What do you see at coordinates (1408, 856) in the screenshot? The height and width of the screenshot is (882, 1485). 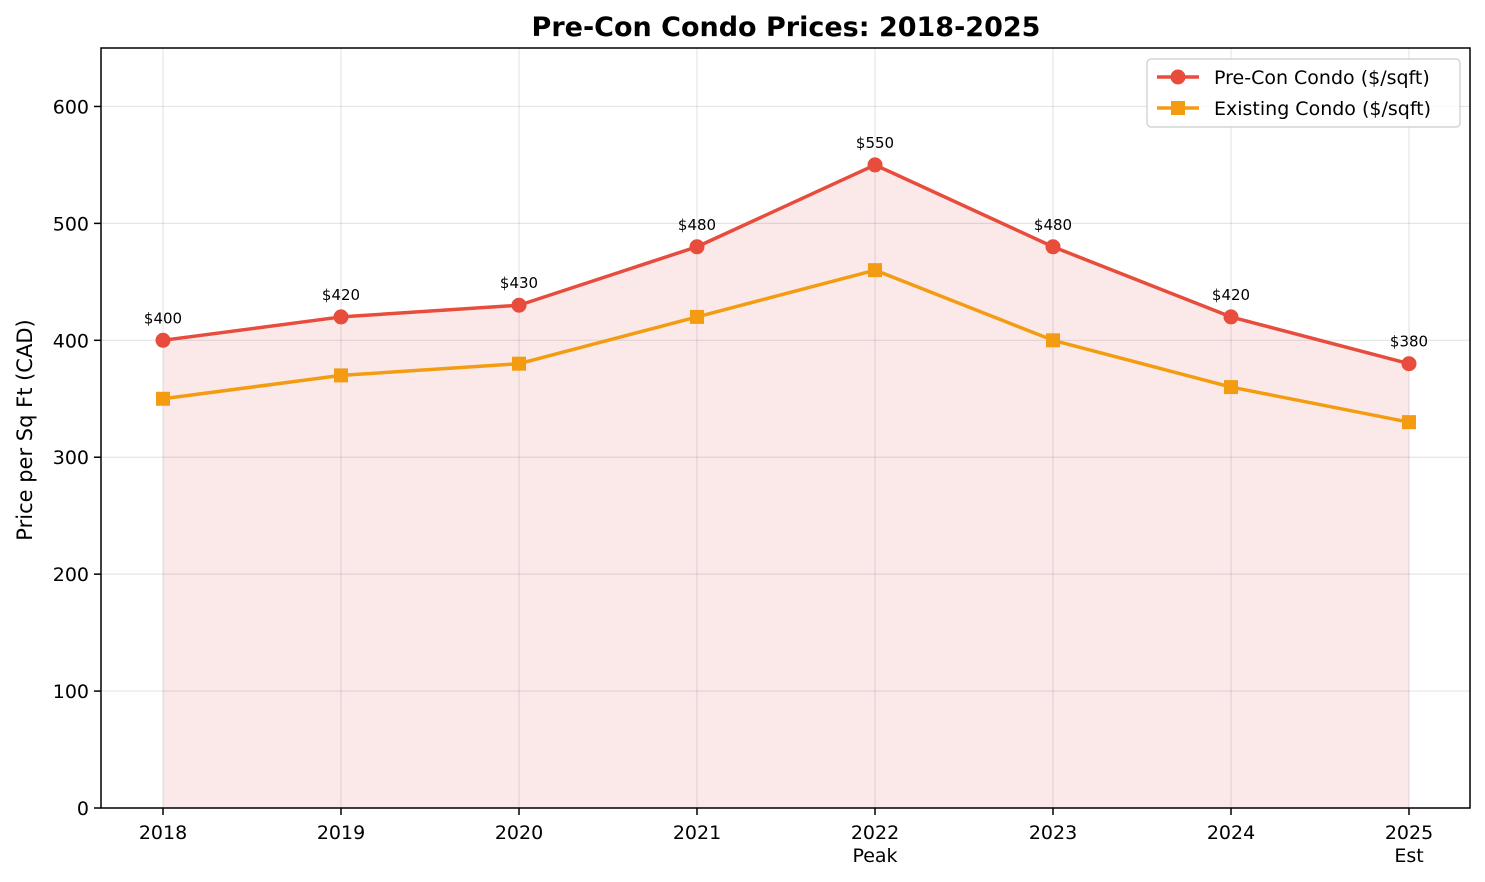 I see `x-tick-sublabel: Est` at bounding box center [1408, 856].